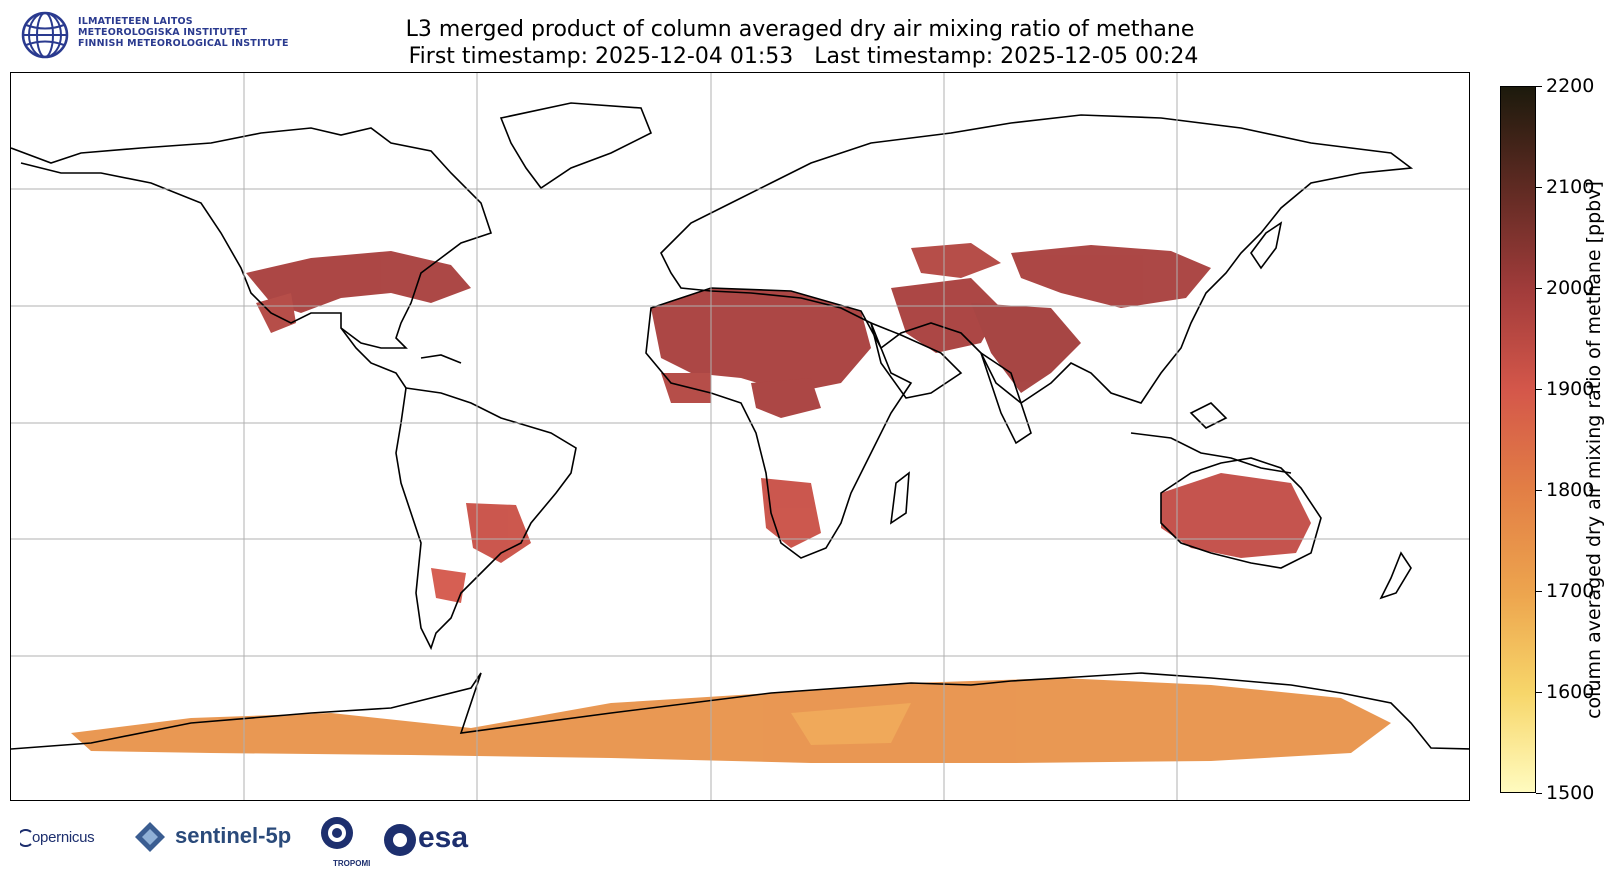  What do you see at coordinates (183, 43) in the screenshot?
I see `fmi-line3: FINNISH METEOROLOGICAL INSTITUTE` at bounding box center [183, 43].